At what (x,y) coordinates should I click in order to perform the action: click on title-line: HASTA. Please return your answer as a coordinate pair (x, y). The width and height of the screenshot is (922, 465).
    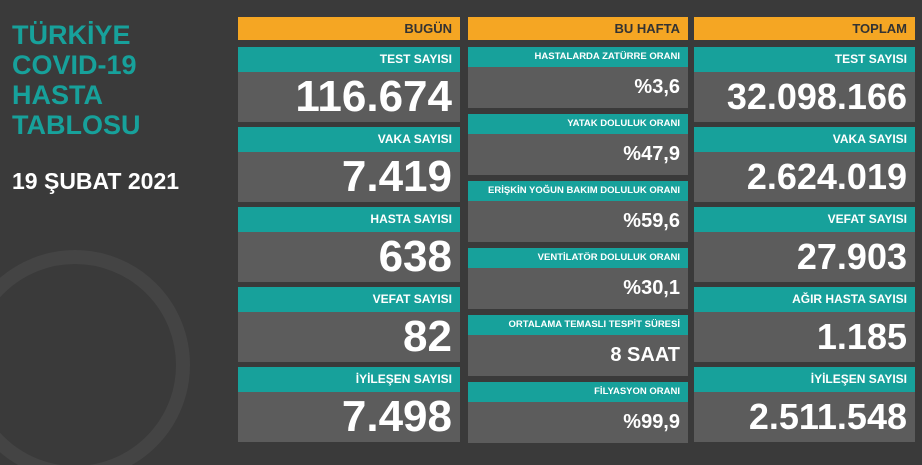
    Looking at the image, I should click on (57, 95).